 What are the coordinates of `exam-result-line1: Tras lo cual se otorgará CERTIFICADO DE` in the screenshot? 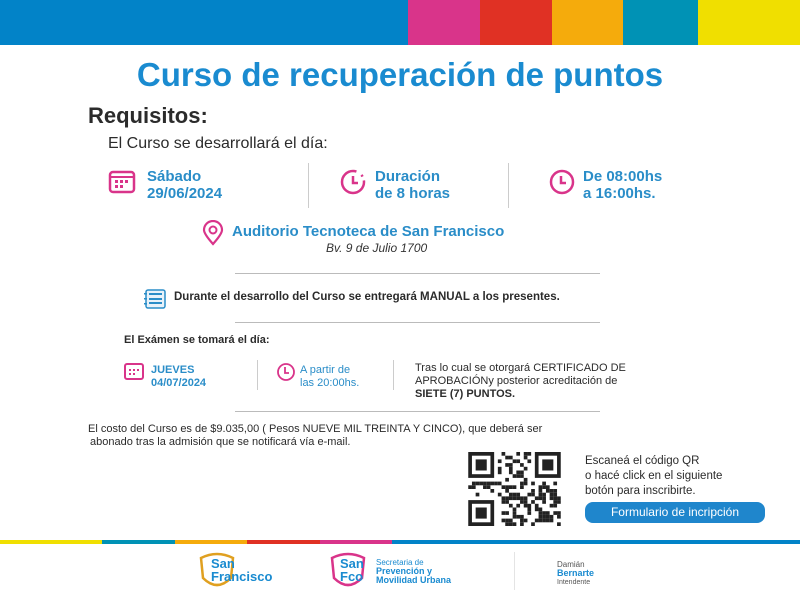 It's located at (520, 368).